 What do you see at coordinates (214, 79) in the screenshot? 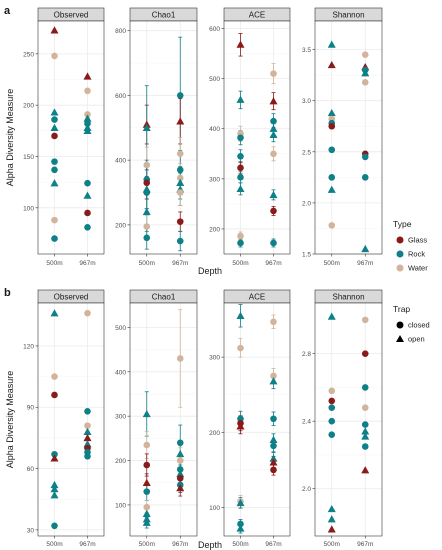
I see `y-tick-label: 500` at bounding box center [214, 79].